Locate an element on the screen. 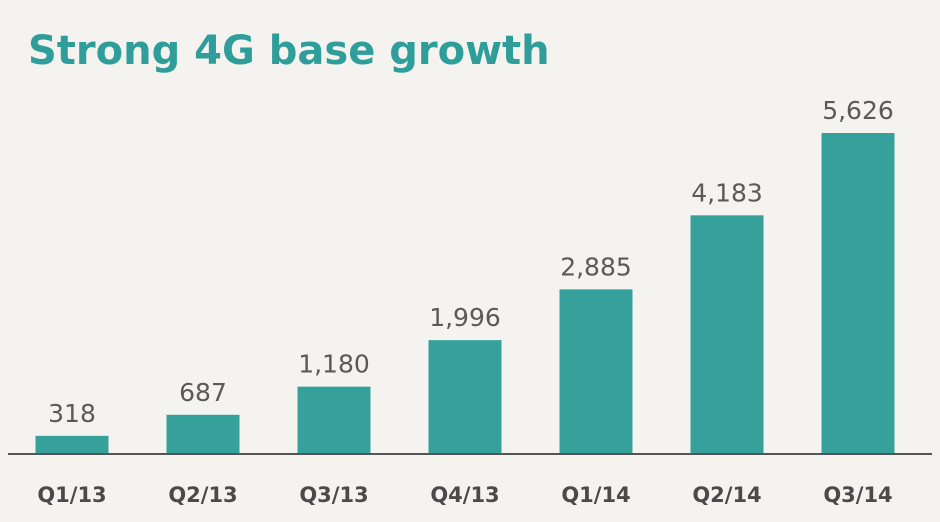  x-tick-label-q4-13: Q4/13 is located at coordinates (464, 495).